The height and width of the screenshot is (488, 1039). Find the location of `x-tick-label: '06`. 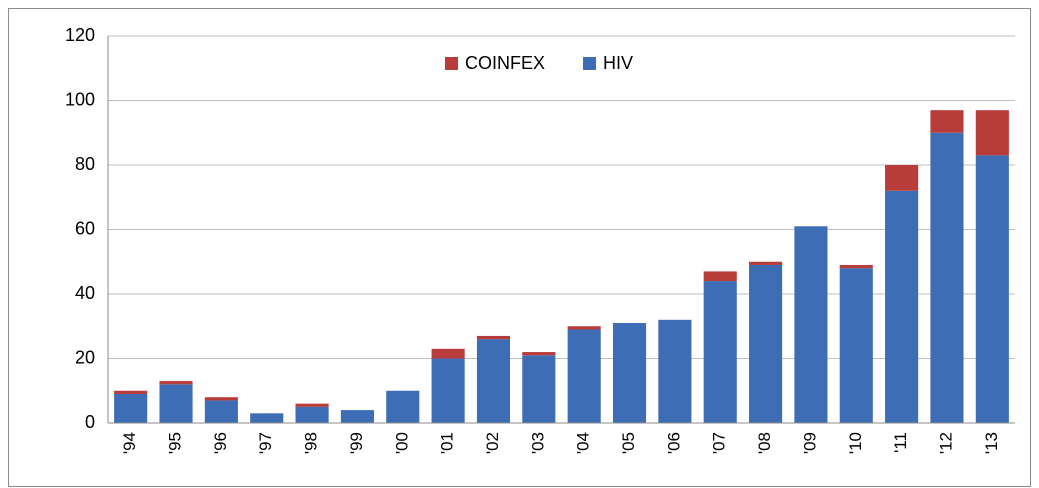

x-tick-label: '06 is located at coordinates (673, 443).